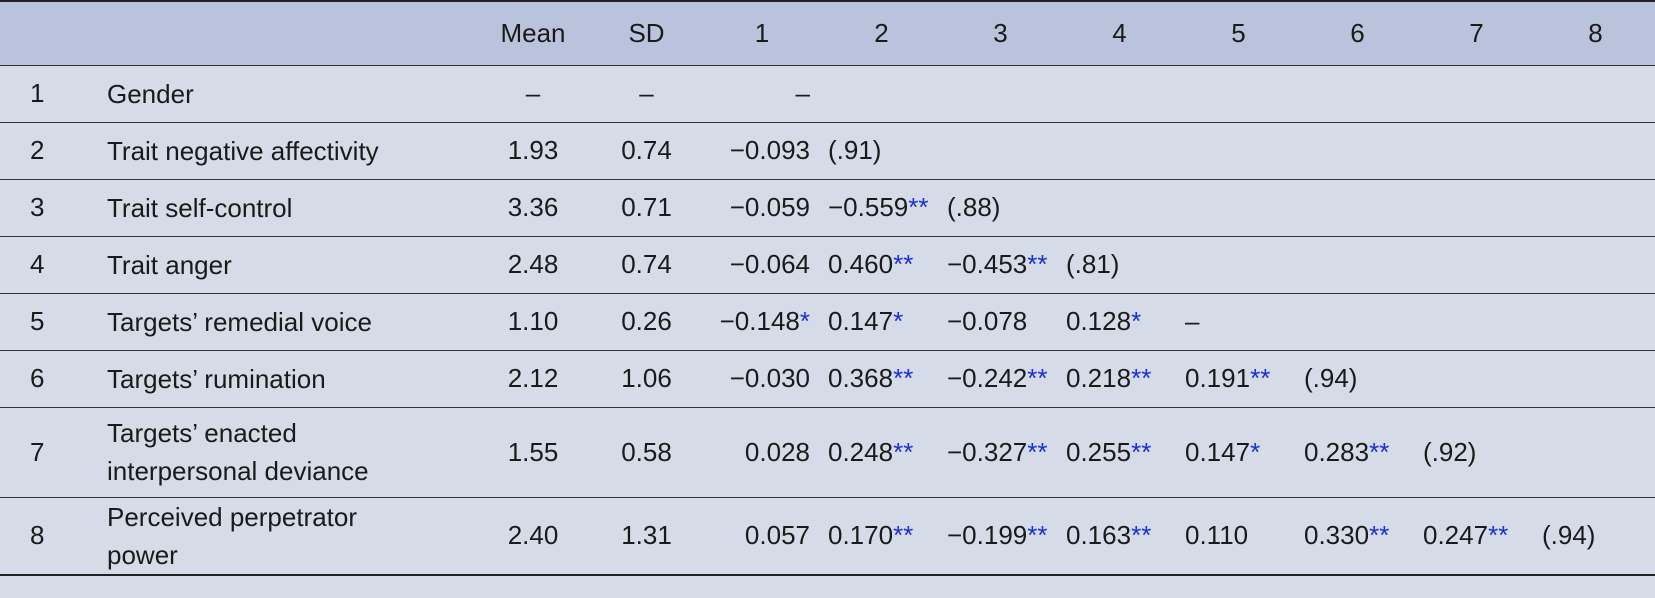  What do you see at coordinates (777, 535) in the screenshot?
I see `correlation-cell: 0.057` at bounding box center [777, 535].